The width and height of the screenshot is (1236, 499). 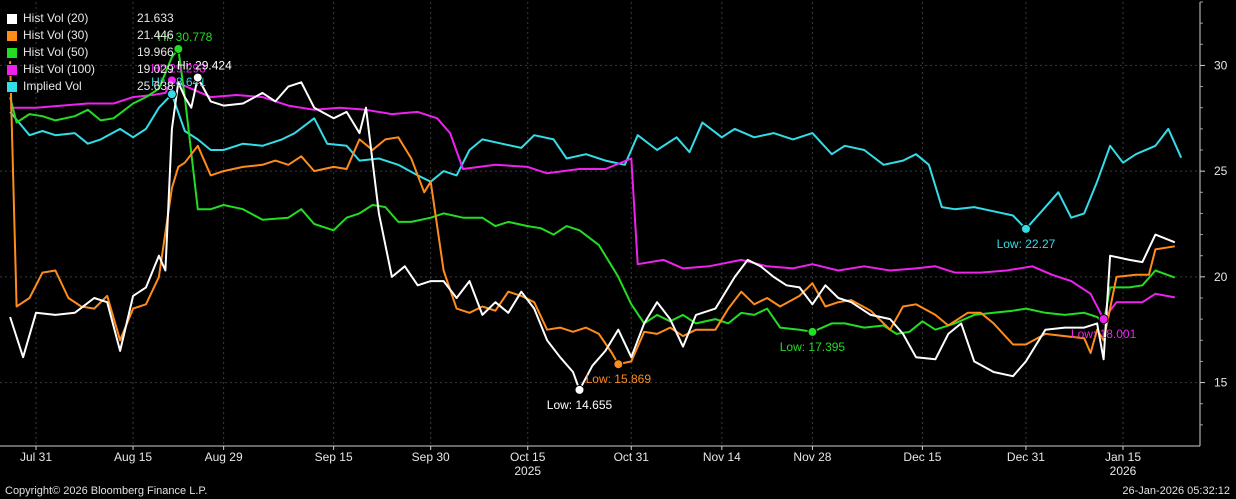 I want to click on hi-label: Hi: 28.641, so click(x=178, y=82).